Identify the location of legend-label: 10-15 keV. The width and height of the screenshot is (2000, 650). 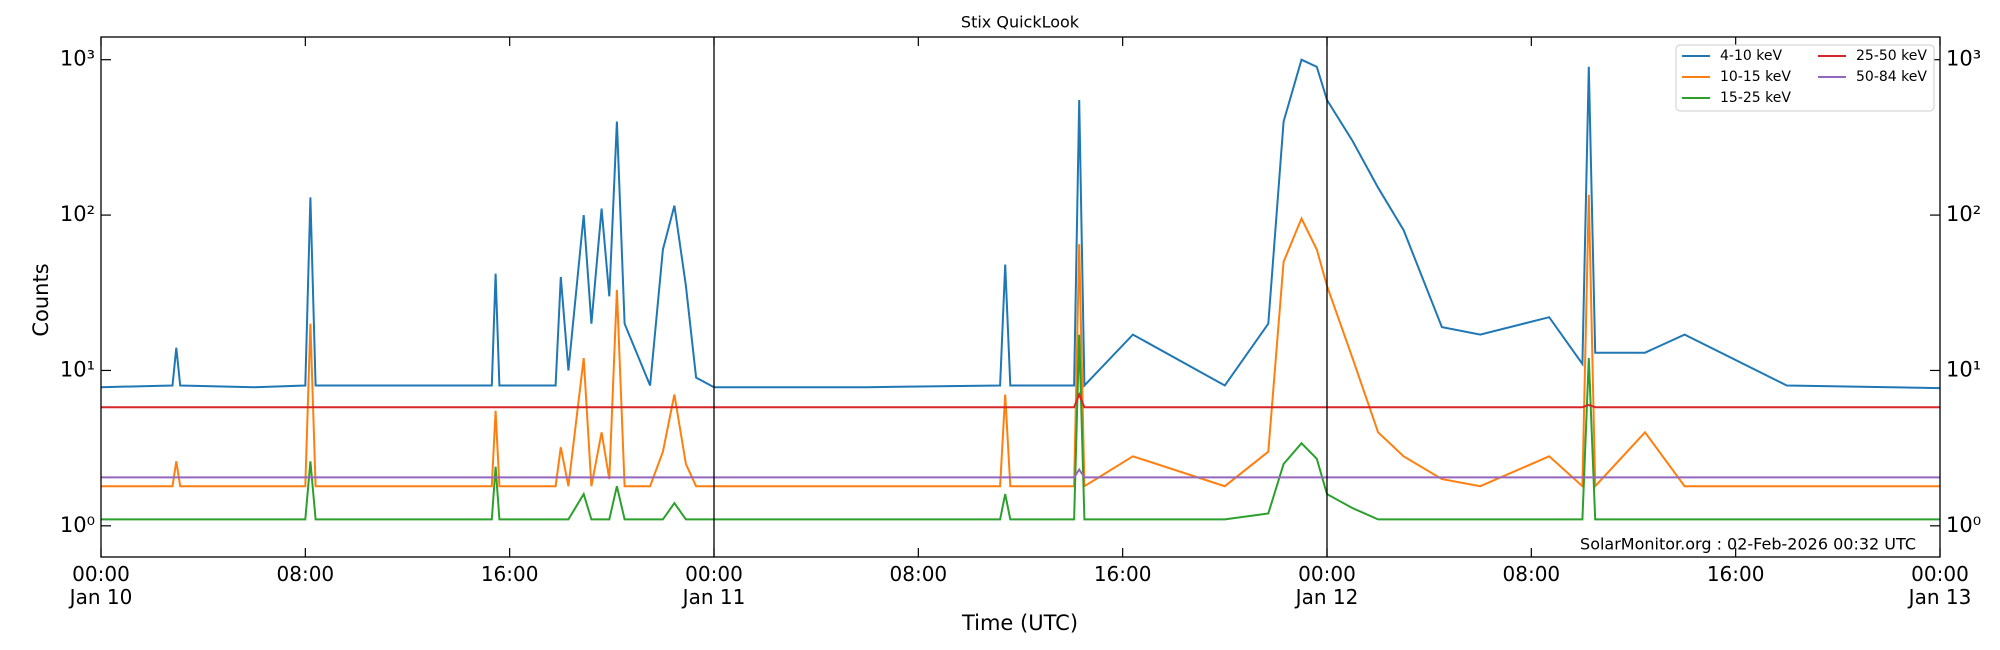
(1755, 77).